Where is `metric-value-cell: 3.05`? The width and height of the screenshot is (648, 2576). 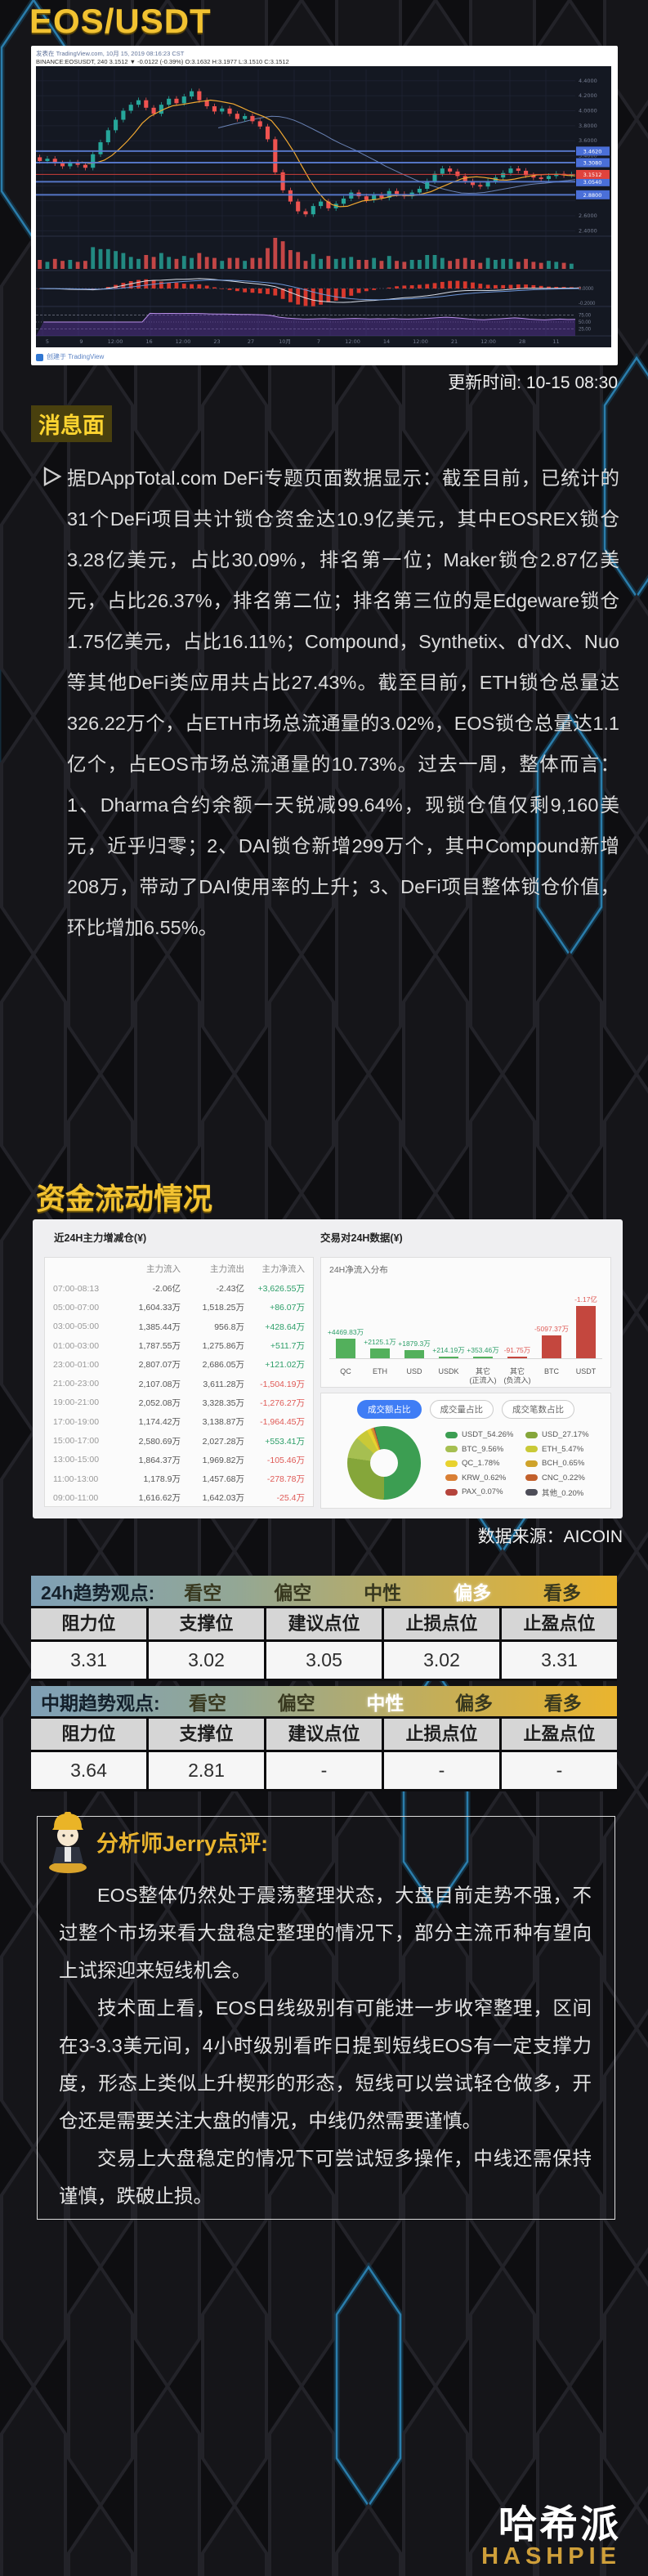 metric-value-cell: 3.05 is located at coordinates (325, 1660).